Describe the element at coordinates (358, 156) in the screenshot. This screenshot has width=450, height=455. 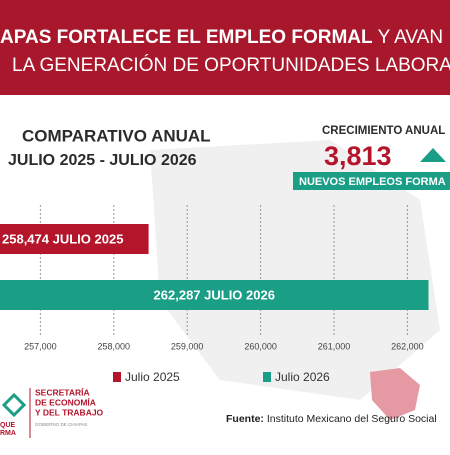
I see `growth-value: 3,813` at that location.